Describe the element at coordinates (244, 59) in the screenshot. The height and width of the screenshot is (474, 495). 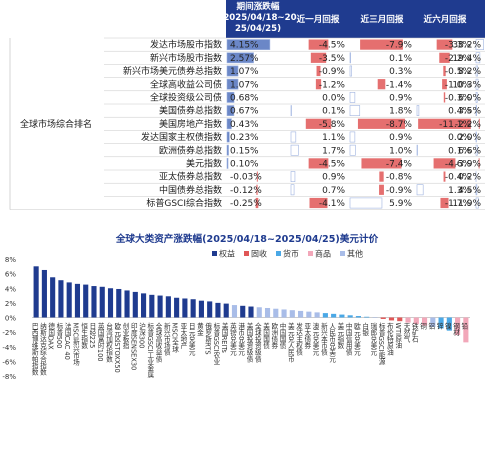
I see `cell-value: 2.57%` at that location.